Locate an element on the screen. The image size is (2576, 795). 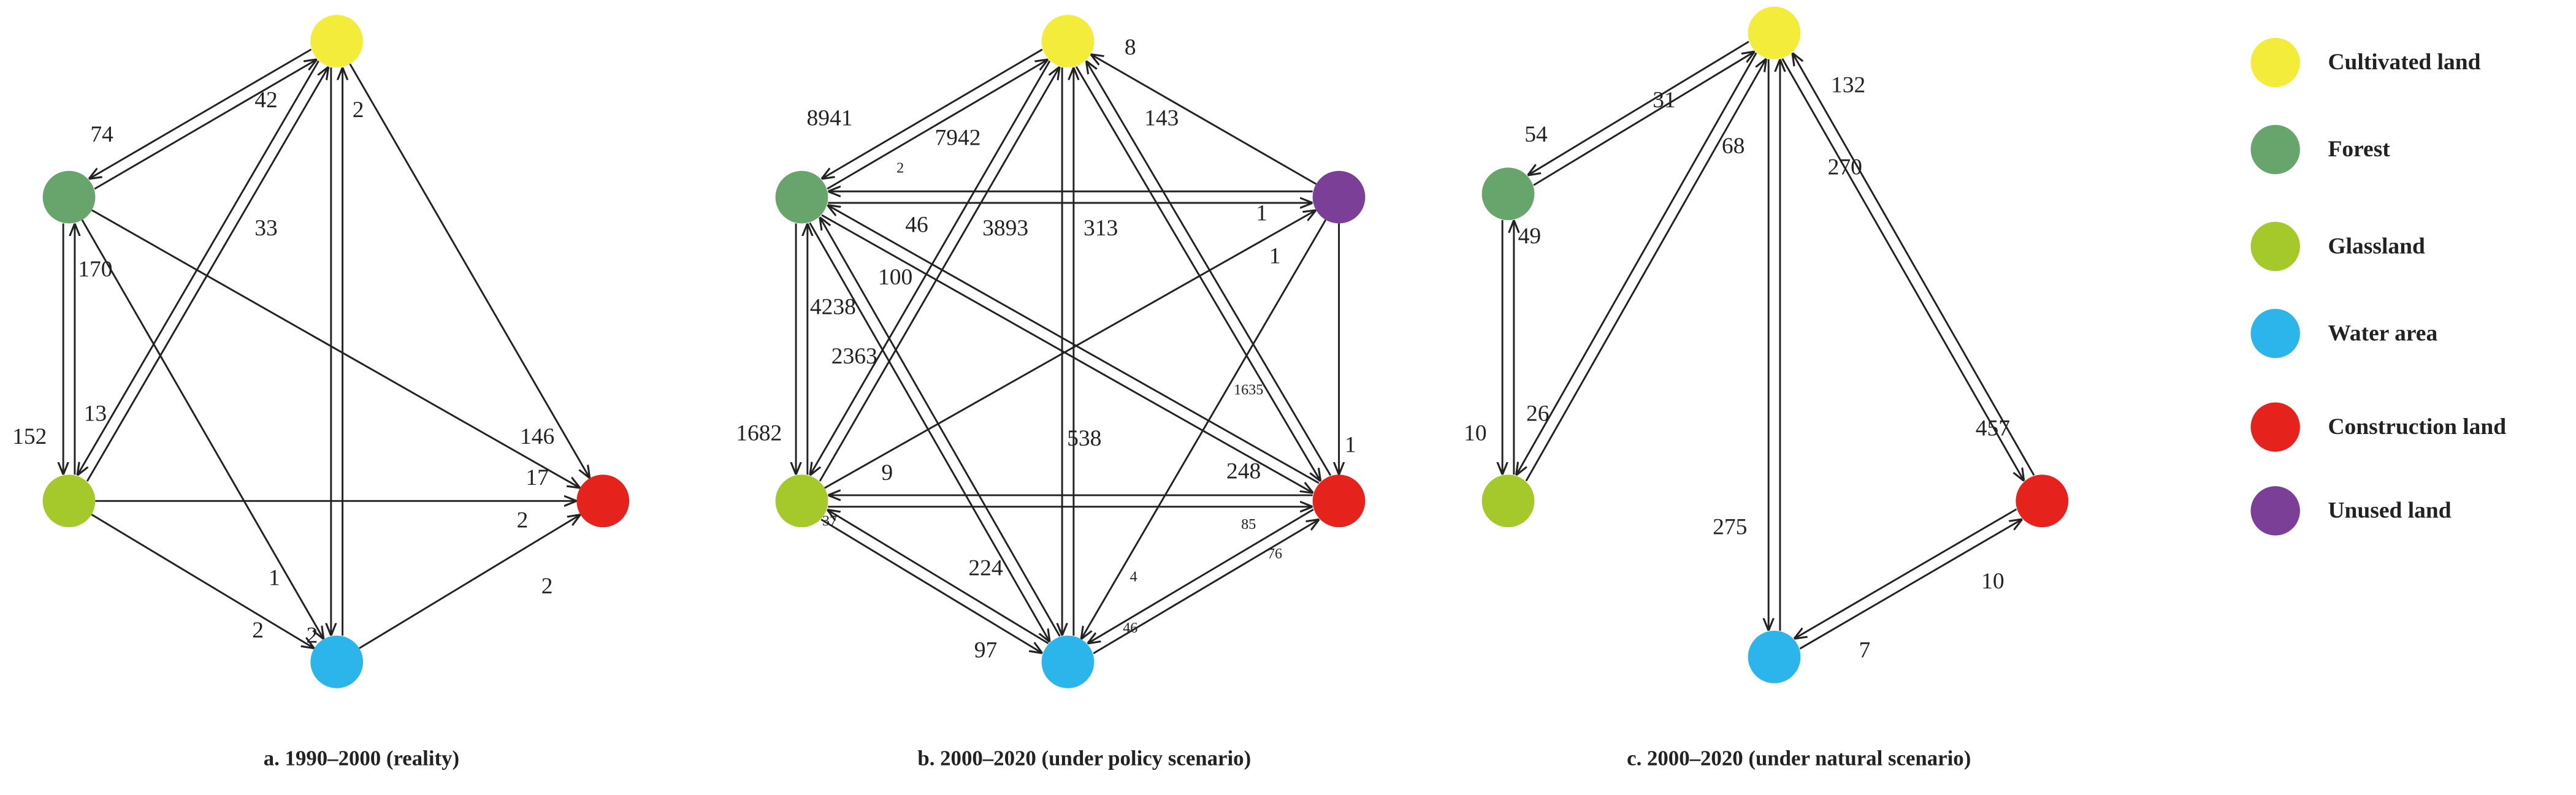
flow-label: 85 is located at coordinates (1248, 525).